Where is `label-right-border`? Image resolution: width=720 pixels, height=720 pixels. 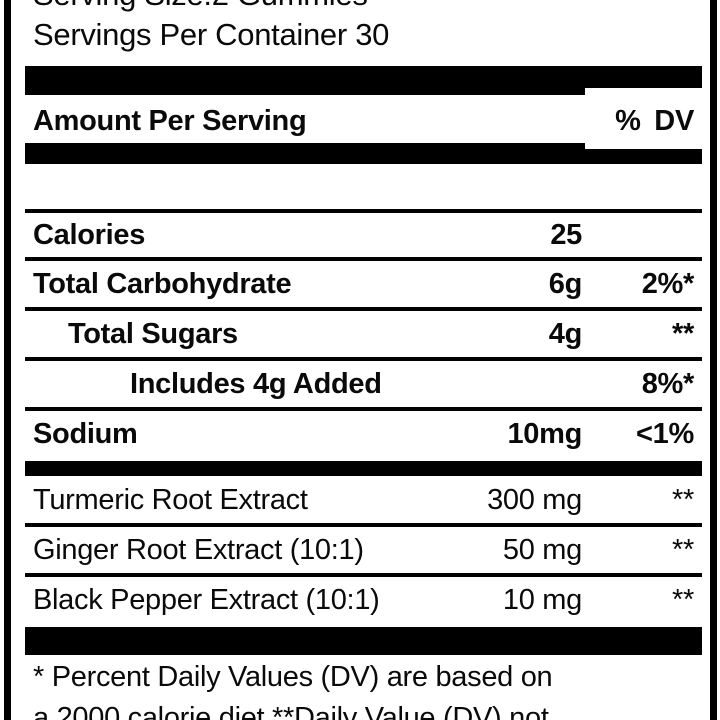 label-right-border is located at coordinates (713, 360).